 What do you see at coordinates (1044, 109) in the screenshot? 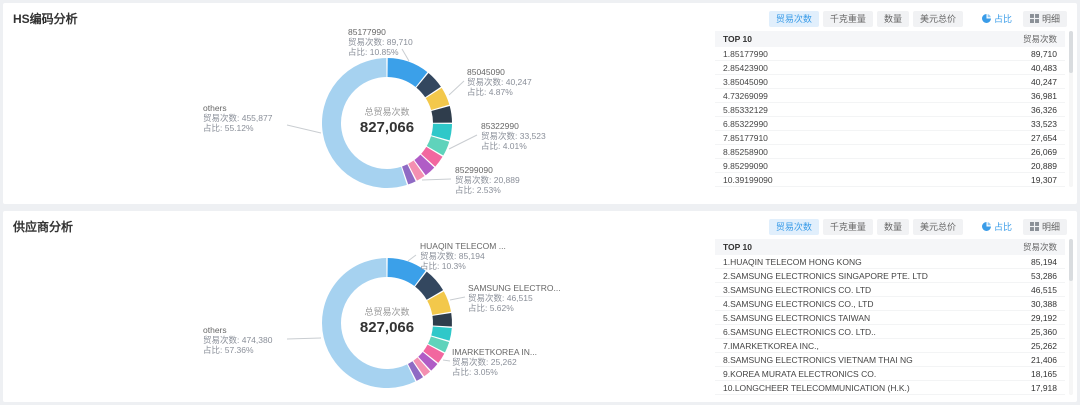
I see `table-row-value: 36,326` at bounding box center [1044, 109].